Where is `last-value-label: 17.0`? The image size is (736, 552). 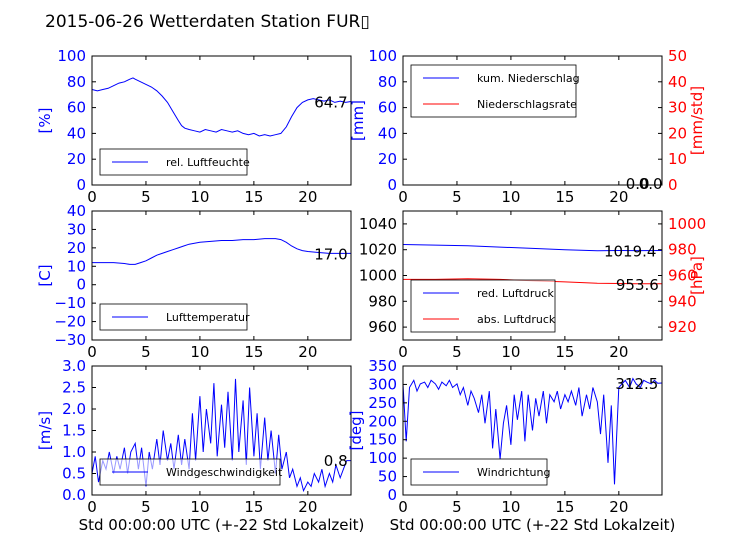
last-value-label: 17.0 is located at coordinates (330, 255).